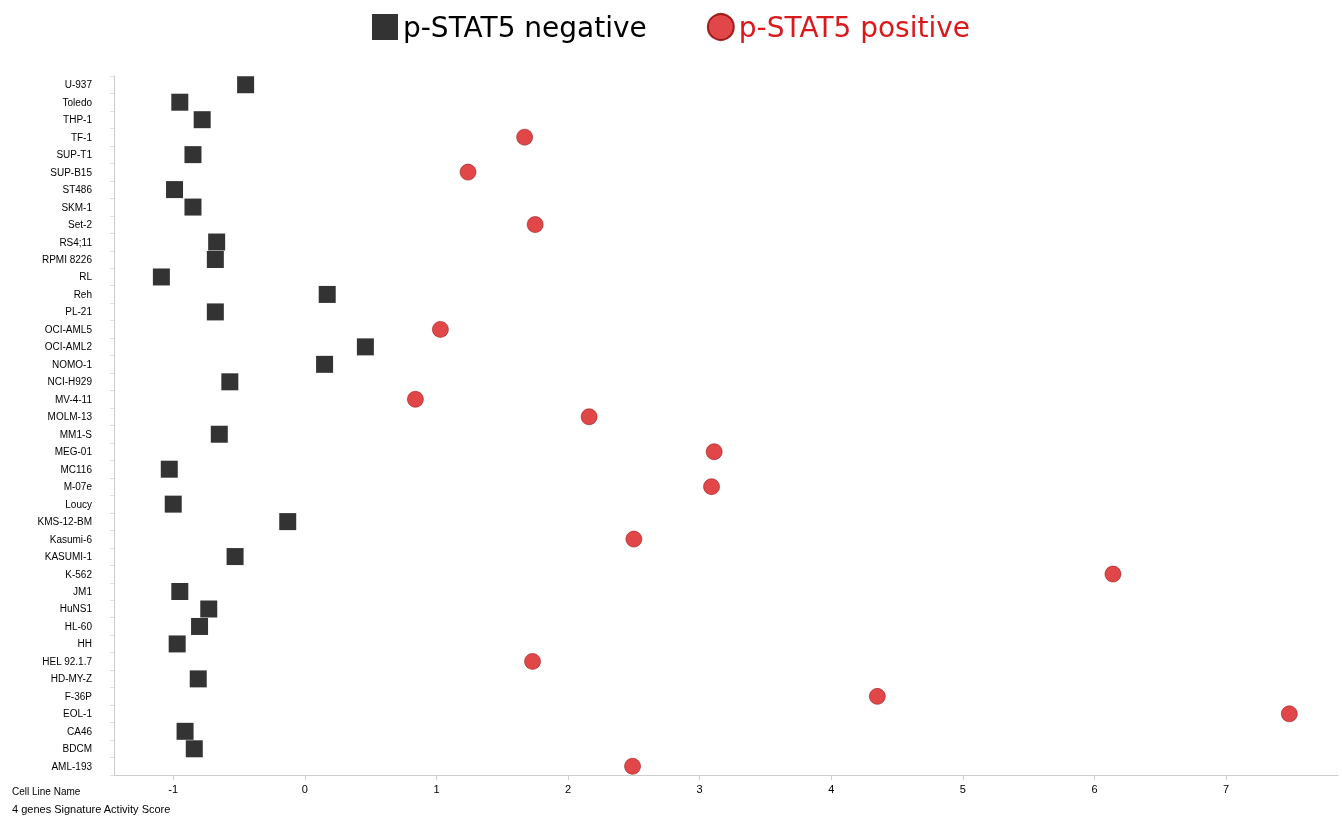 The image size is (1342, 819). Describe the element at coordinates (1094, 788) in the screenshot. I see `x-tick-label: 6` at that location.